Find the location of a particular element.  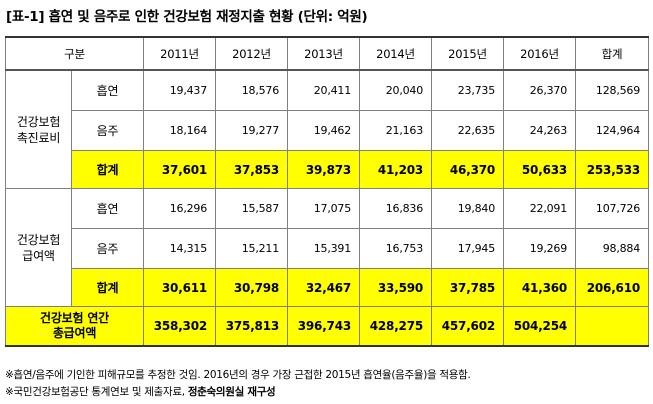

table-cell: 15,211 is located at coordinates (252, 248).